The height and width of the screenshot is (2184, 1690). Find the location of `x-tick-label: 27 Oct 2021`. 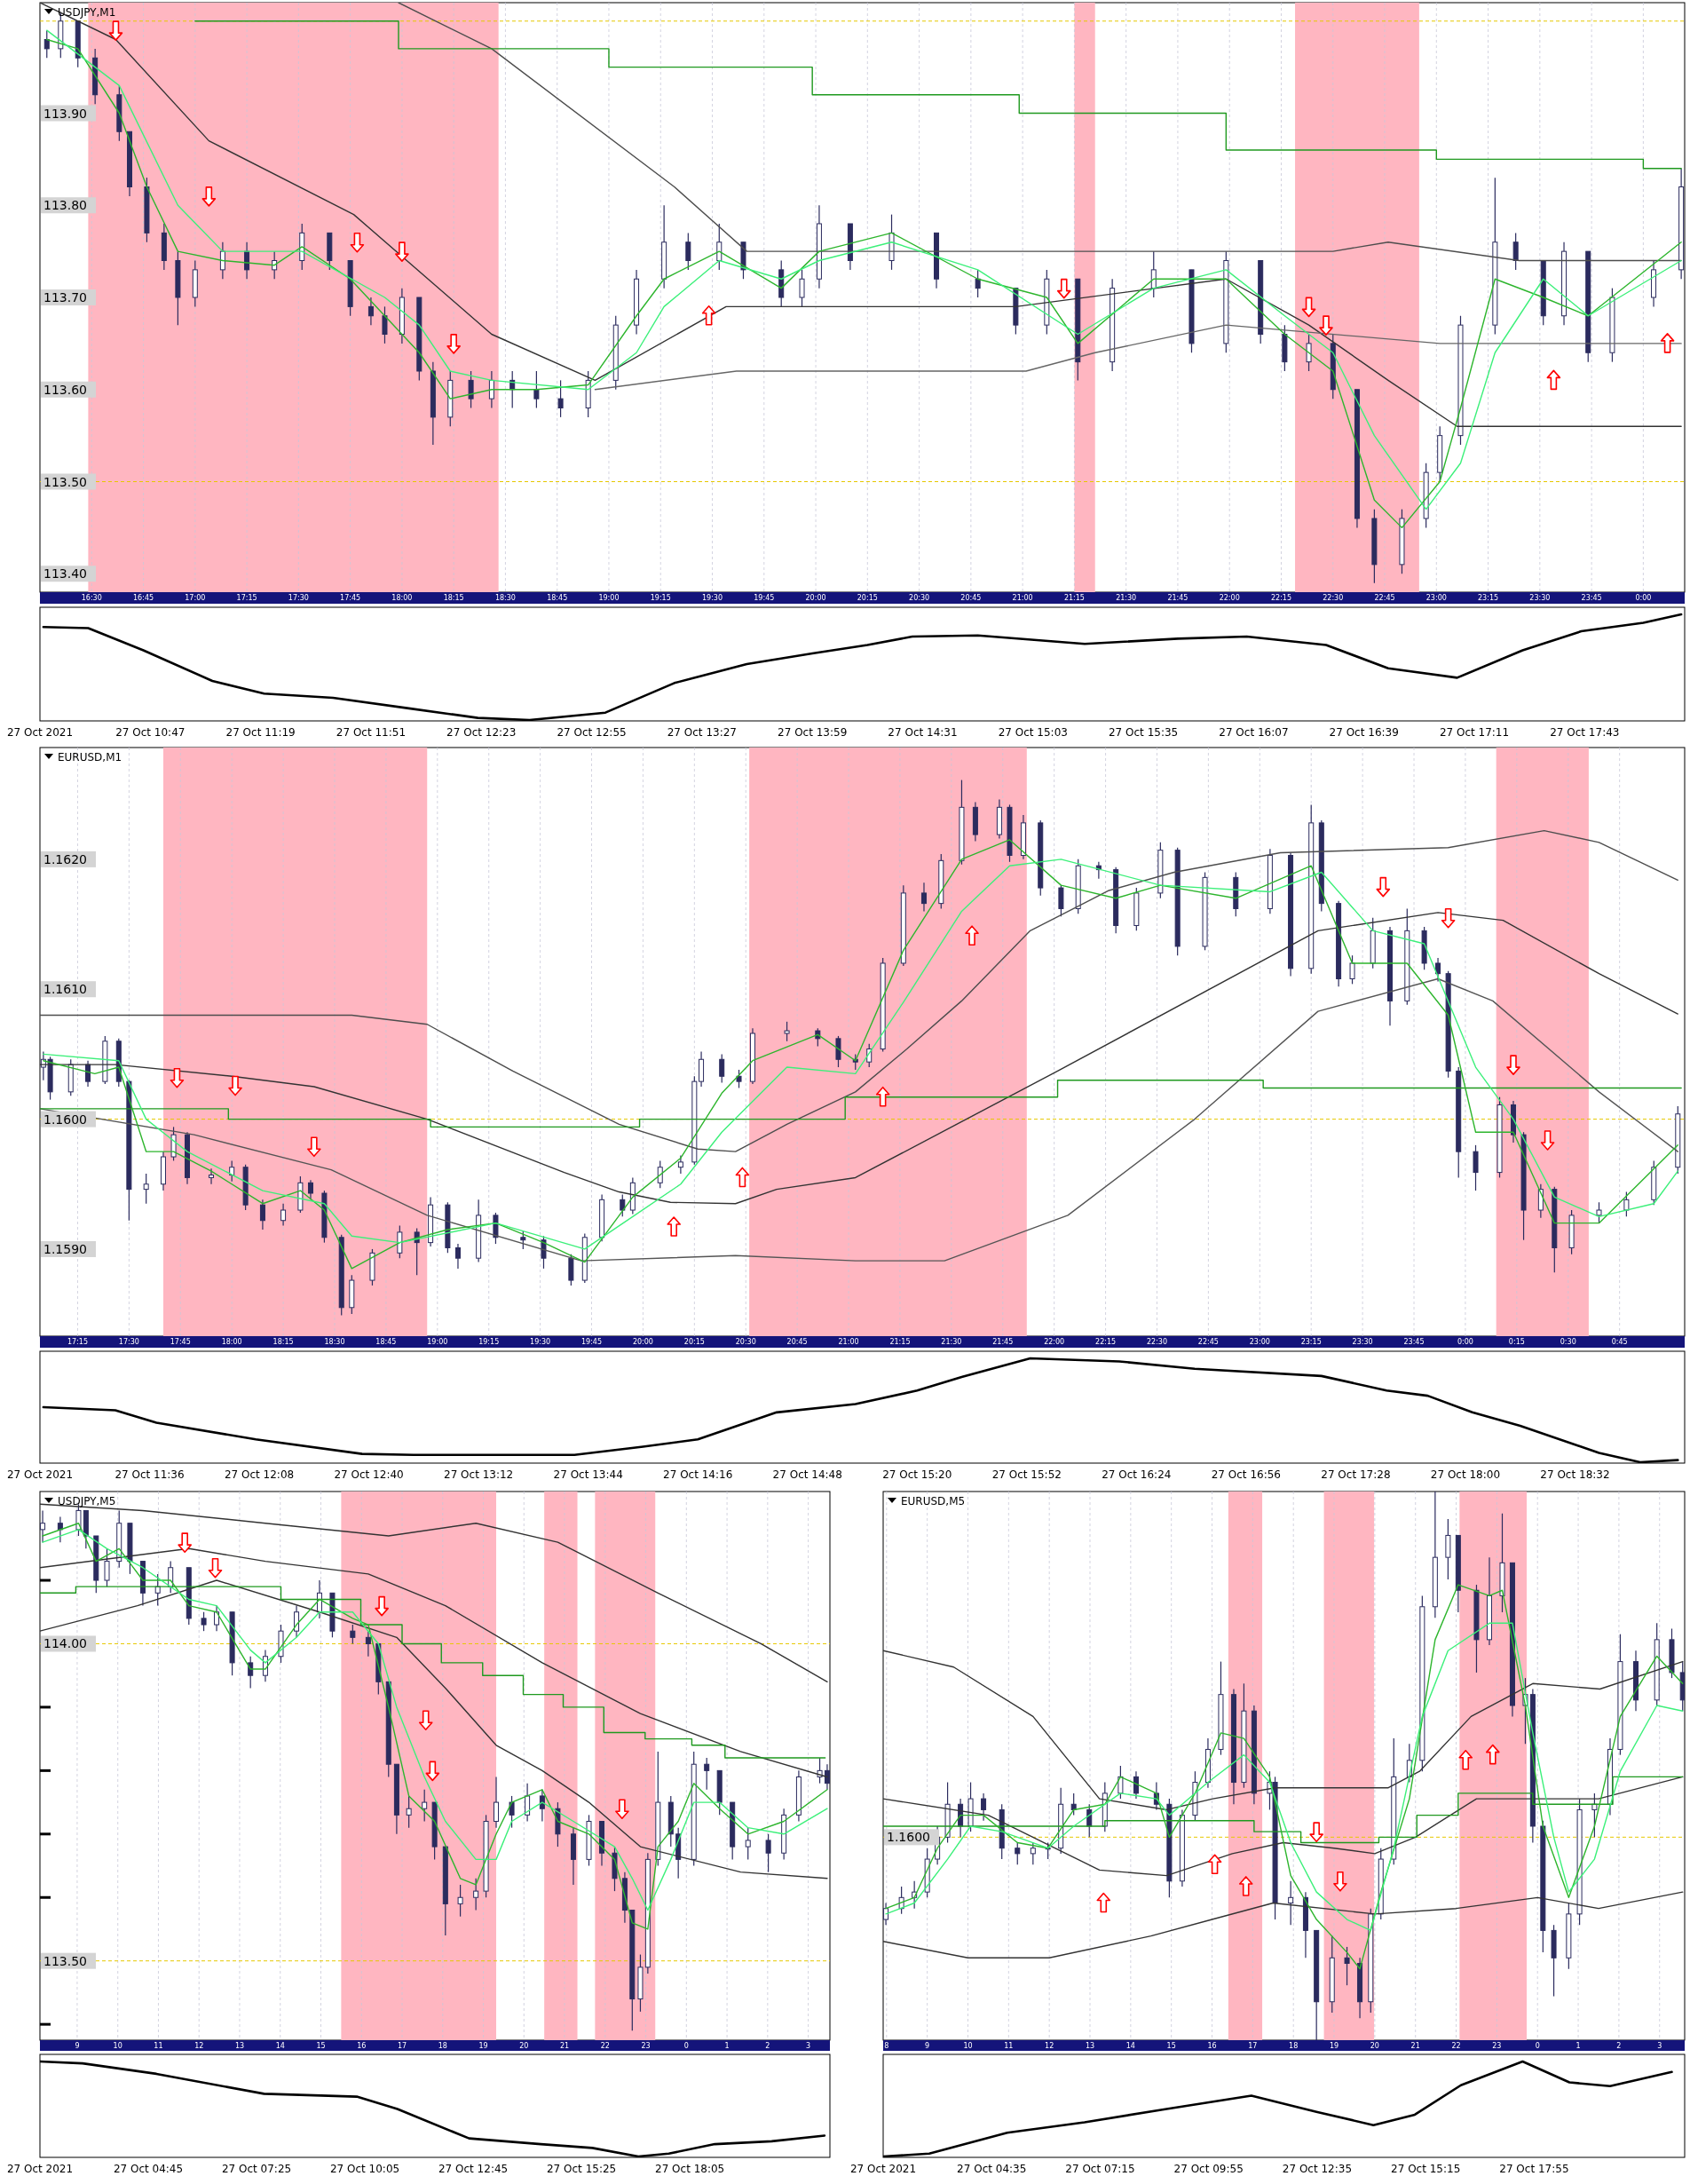

x-tick-label: 27 Oct 2021 is located at coordinates (40, 2169).